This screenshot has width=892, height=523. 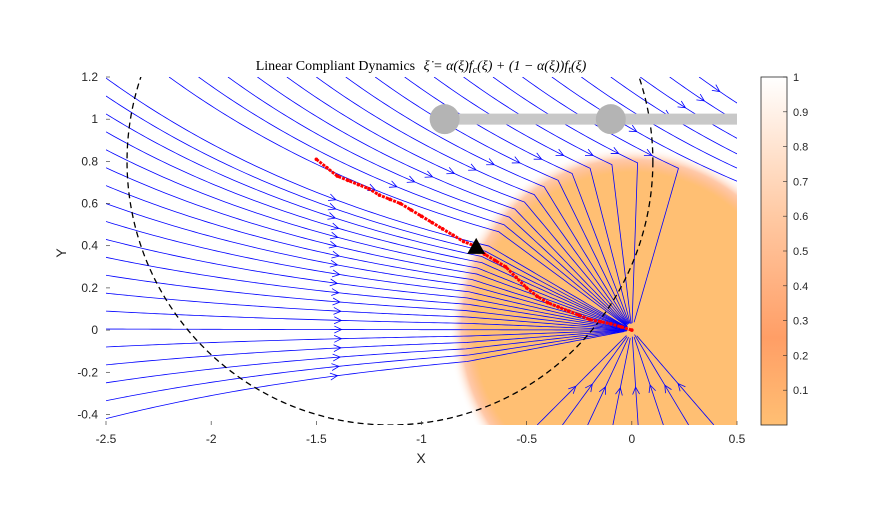 I want to click on y-tick-label: 0.6, so click(x=89, y=204).